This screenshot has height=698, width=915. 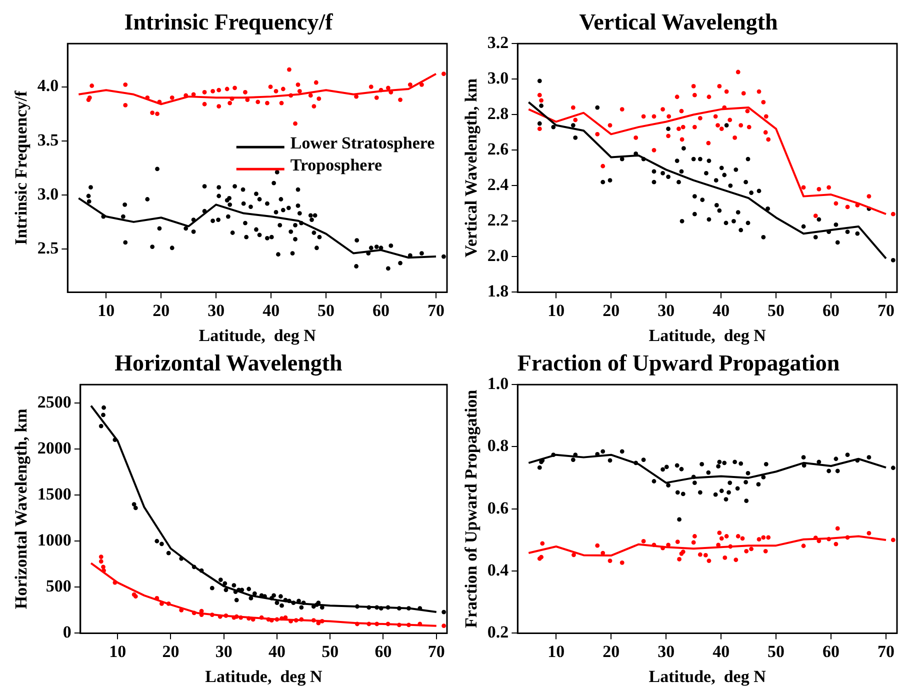 I want to click on y-tick-label: 3.2, so click(x=498, y=42).